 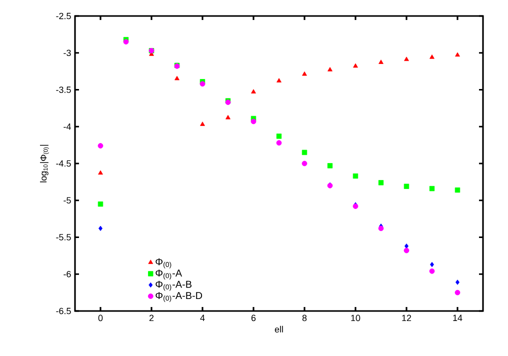 What do you see at coordinates (63, 311) in the screenshot?
I see `y-tick-label: -6.5` at bounding box center [63, 311].